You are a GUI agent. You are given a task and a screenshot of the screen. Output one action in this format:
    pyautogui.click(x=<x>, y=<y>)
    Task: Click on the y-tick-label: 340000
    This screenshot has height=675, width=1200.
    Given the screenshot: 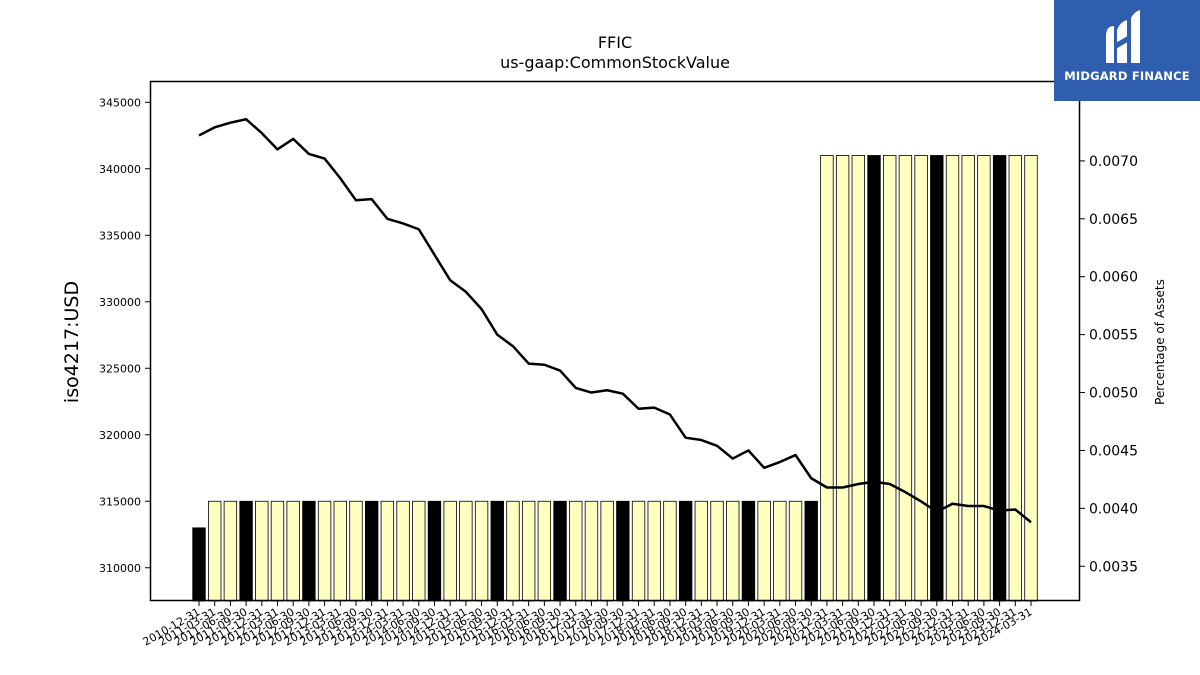 What is the action you would take?
    pyautogui.click(x=120, y=169)
    